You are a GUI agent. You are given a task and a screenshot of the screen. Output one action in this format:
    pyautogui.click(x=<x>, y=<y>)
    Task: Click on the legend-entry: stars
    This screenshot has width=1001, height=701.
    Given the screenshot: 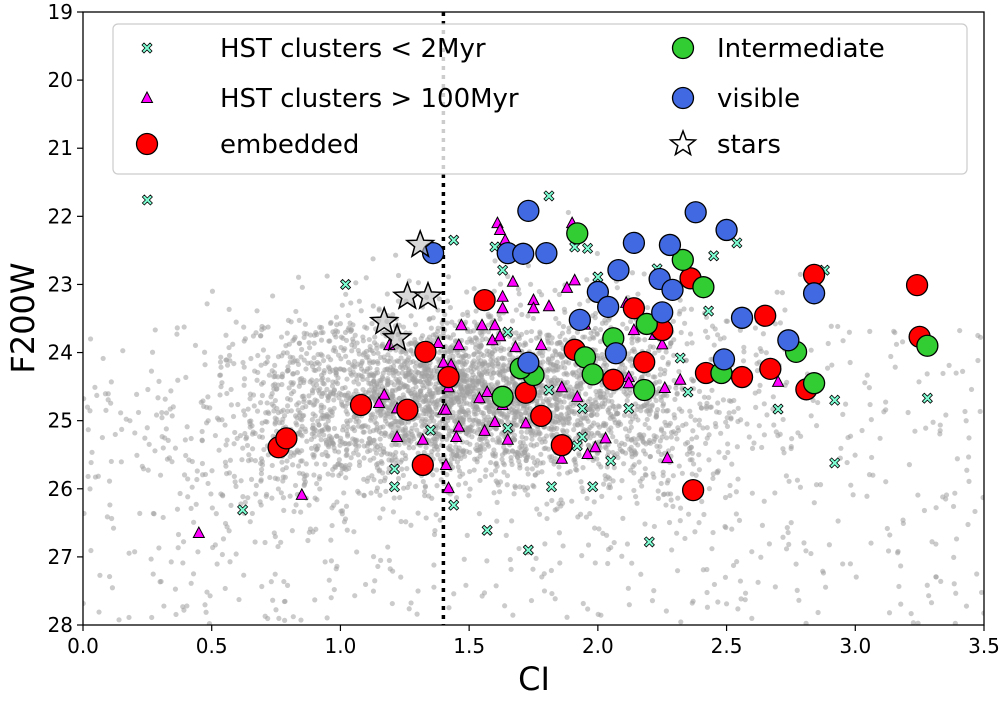 What is the action you would take?
    pyautogui.click(x=724, y=144)
    